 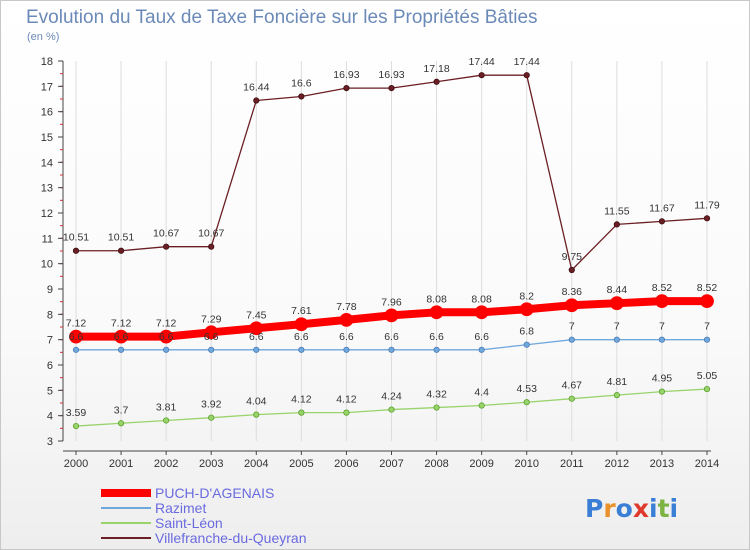 I want to click on data-label: 4.67, so click(x=572, y=386).